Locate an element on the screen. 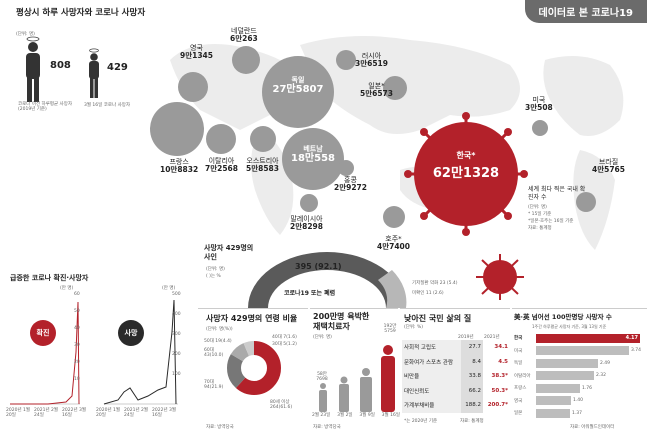 This screenshot has height=439, width=647. label-brazil: 브라질 4만5765 is located at coordinates (608, 166).